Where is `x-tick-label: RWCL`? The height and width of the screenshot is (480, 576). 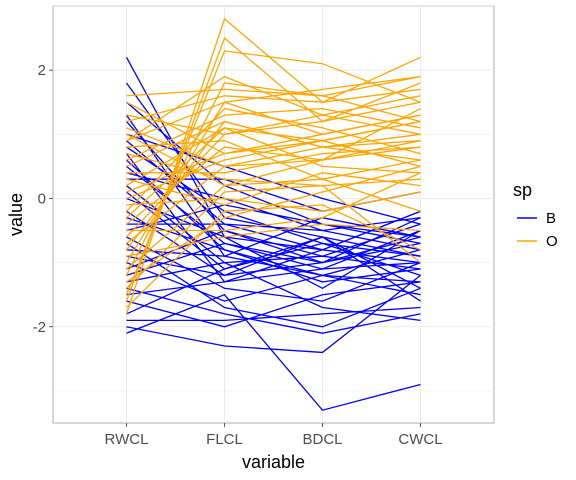
x-tick-label: RWCL is located at coordinates (127, 439).